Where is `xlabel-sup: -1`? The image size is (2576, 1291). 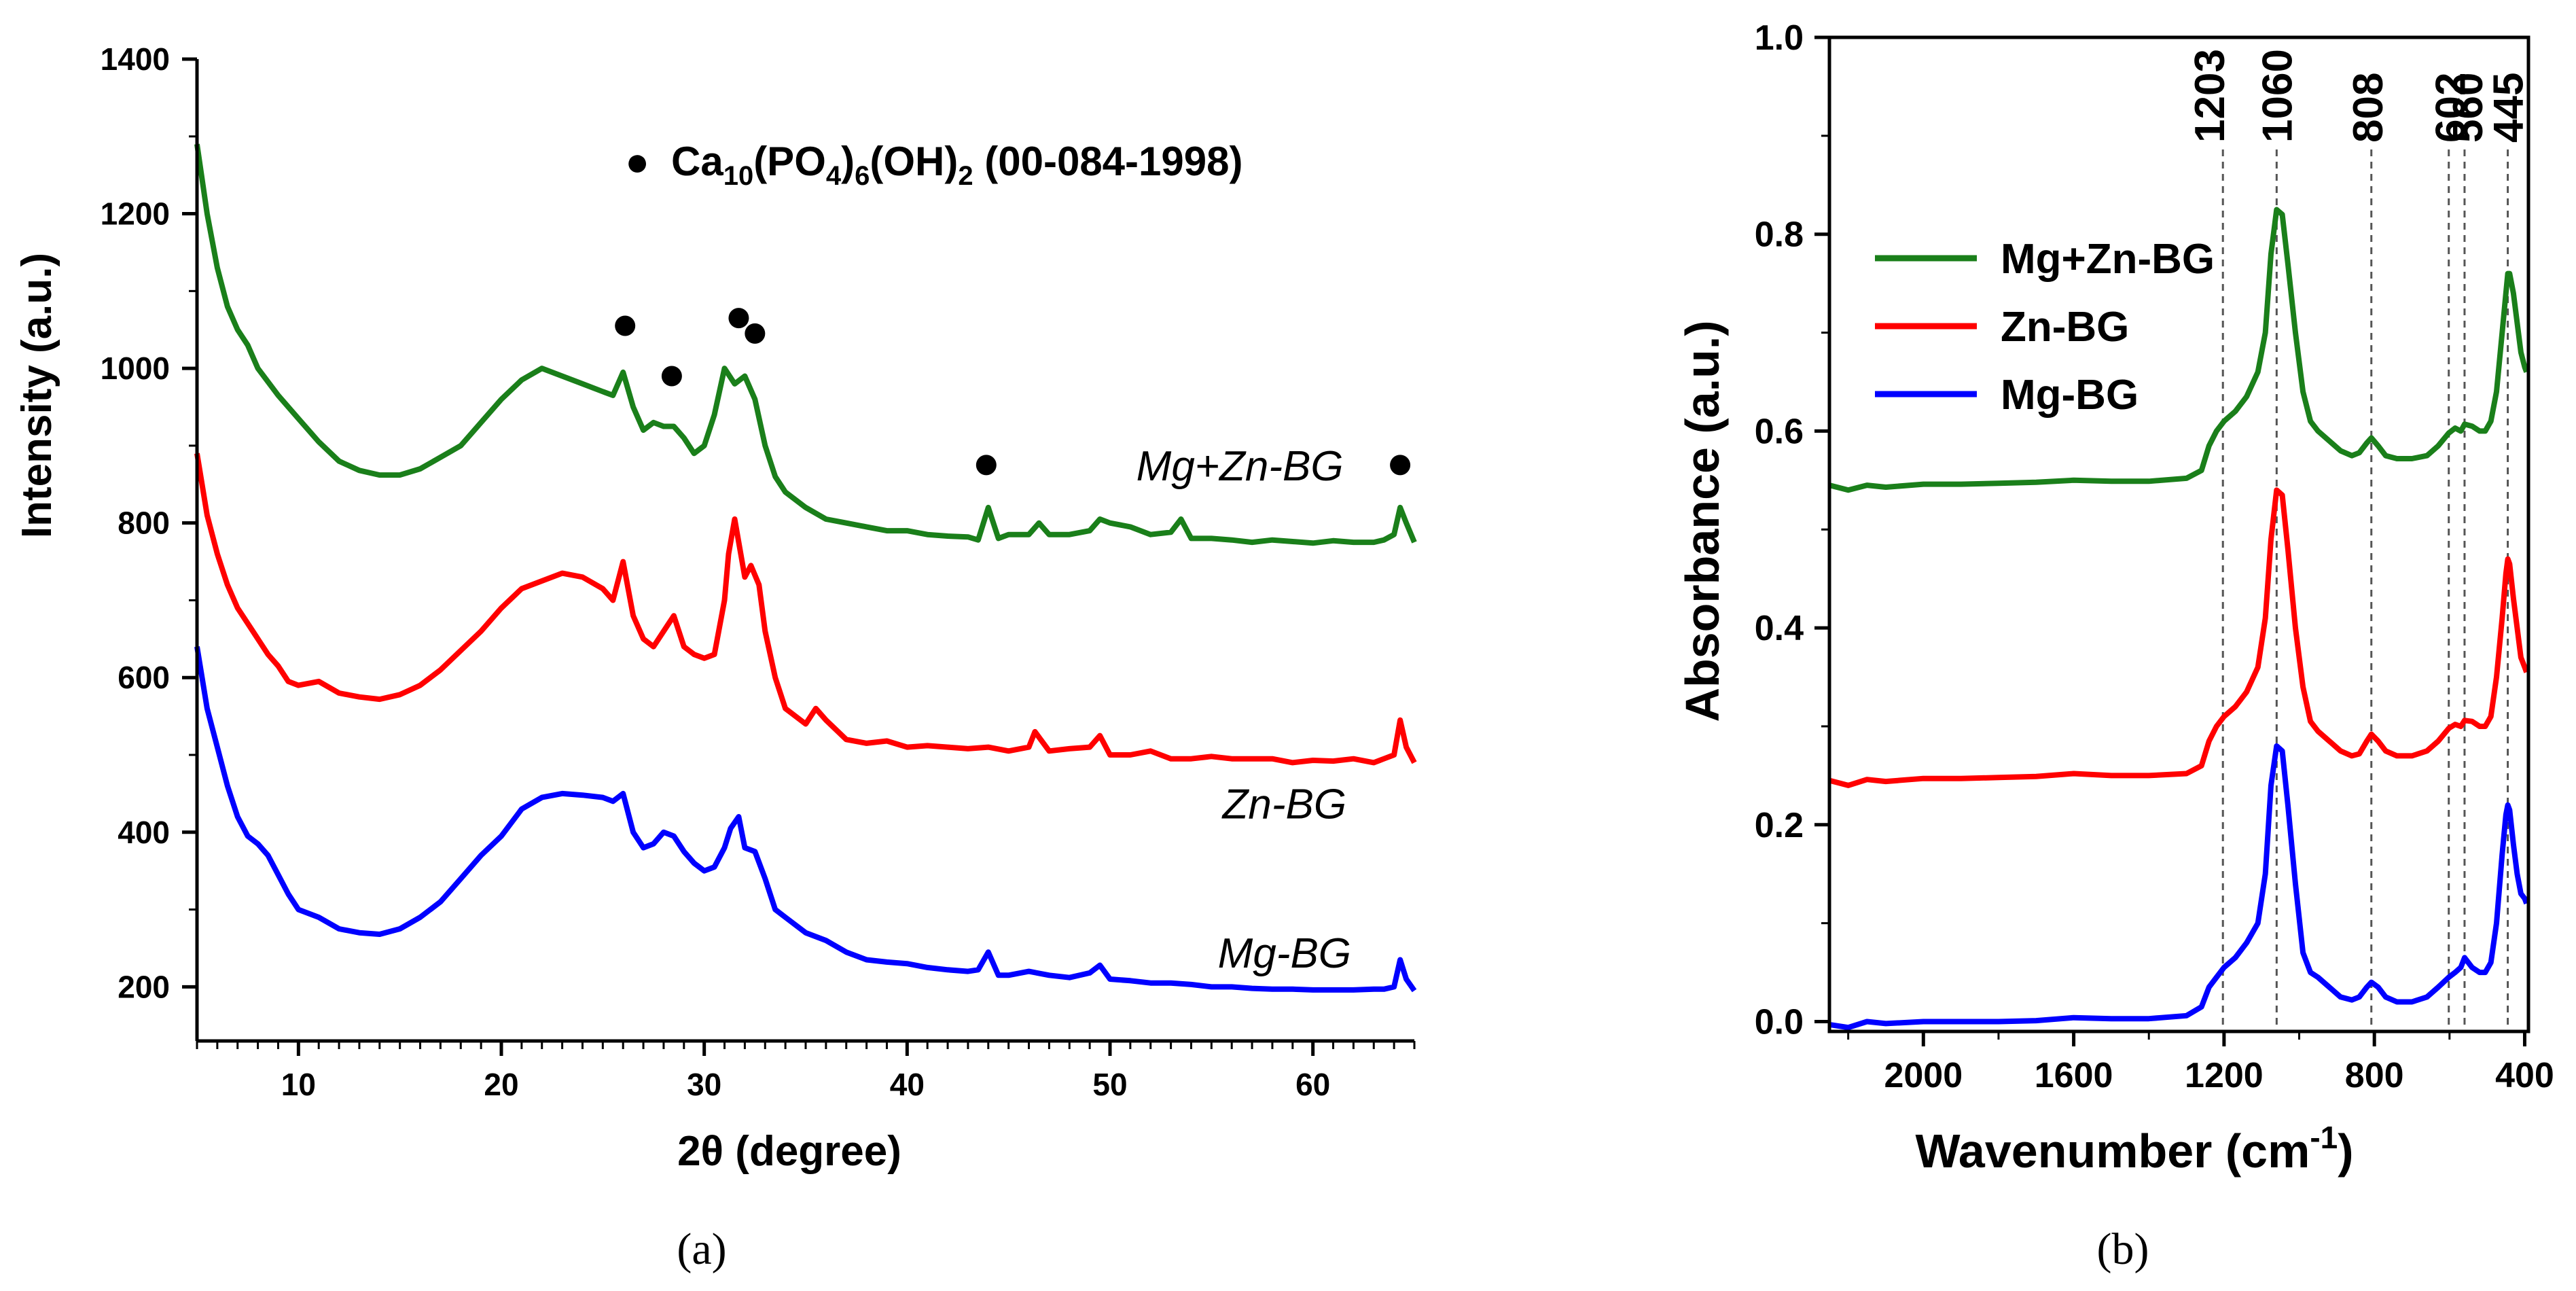 xlabel-sup: -1 is located at coordinates (2324, 1137).